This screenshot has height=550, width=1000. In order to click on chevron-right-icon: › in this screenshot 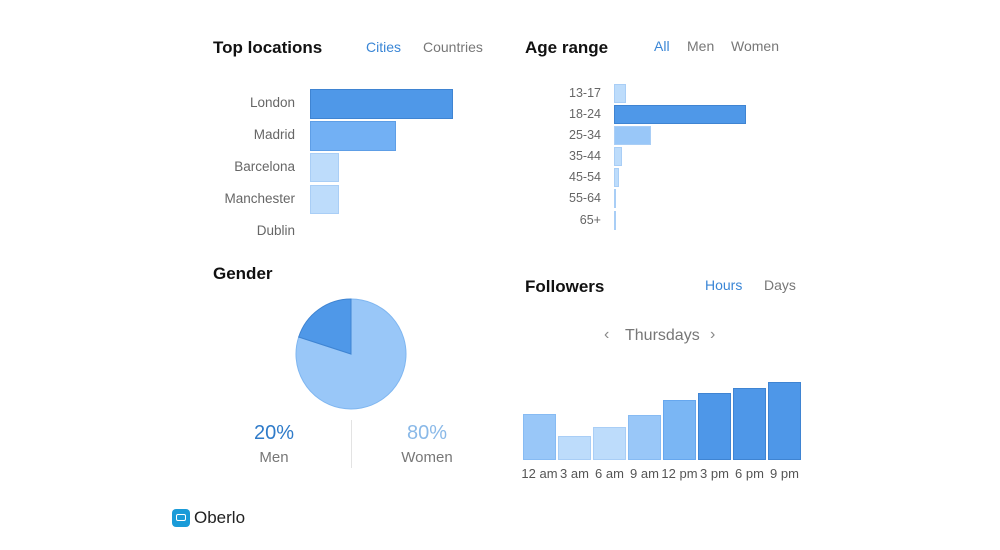, I will do `click(713, 334)`.